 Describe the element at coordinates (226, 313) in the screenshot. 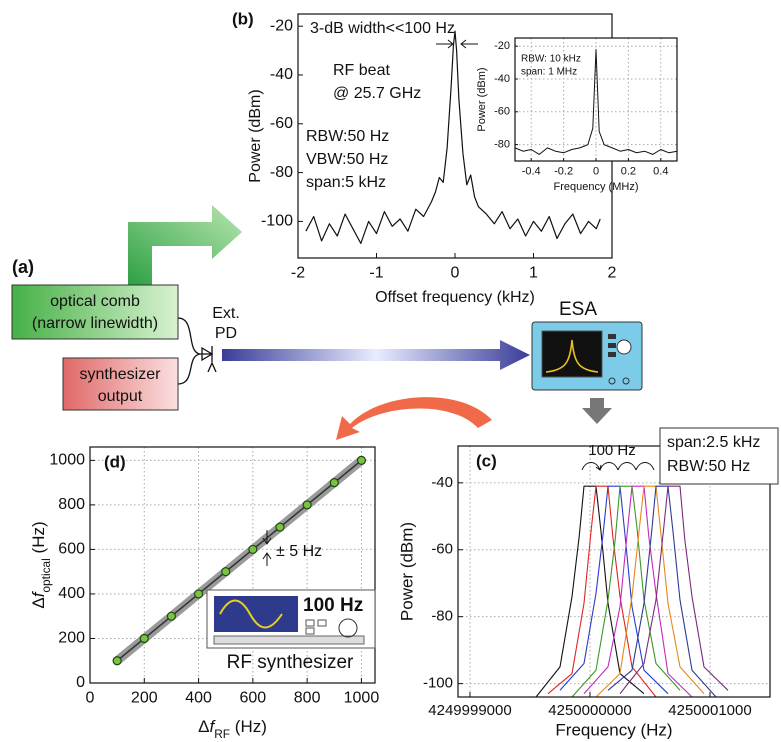

I see `pd-text: Ext.` at that location.